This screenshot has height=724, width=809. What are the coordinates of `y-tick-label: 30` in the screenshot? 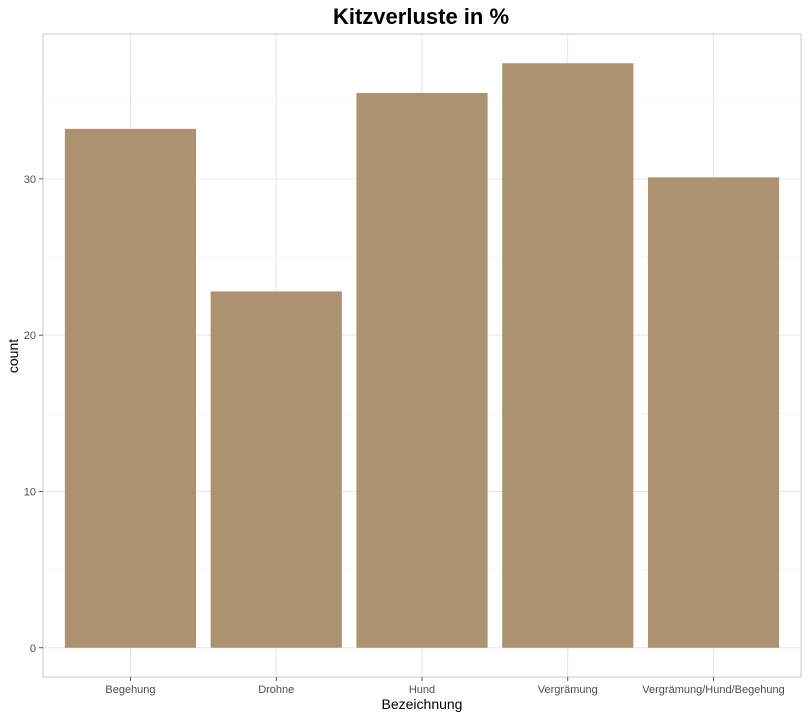 It's located at (30, 180).